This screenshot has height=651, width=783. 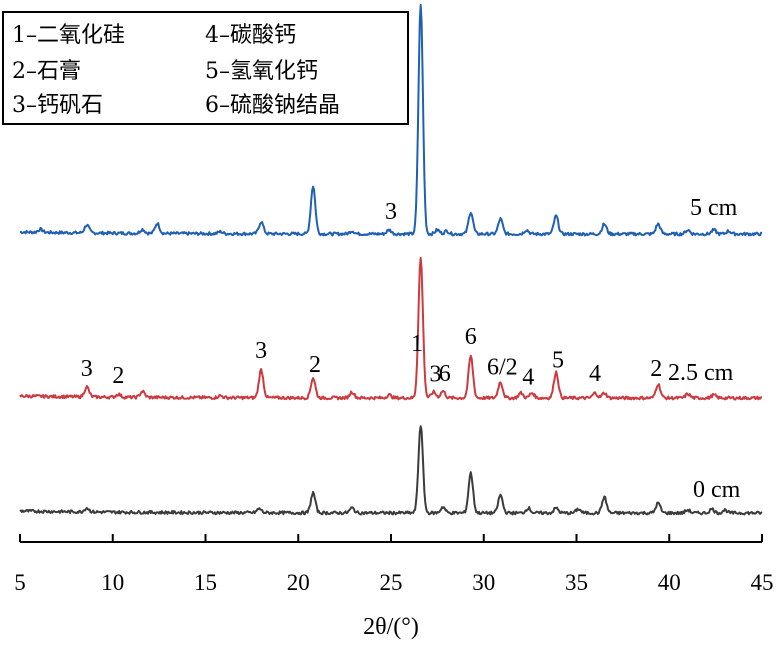 I want to click on peak-label: 1, so click(x=417, y=344).